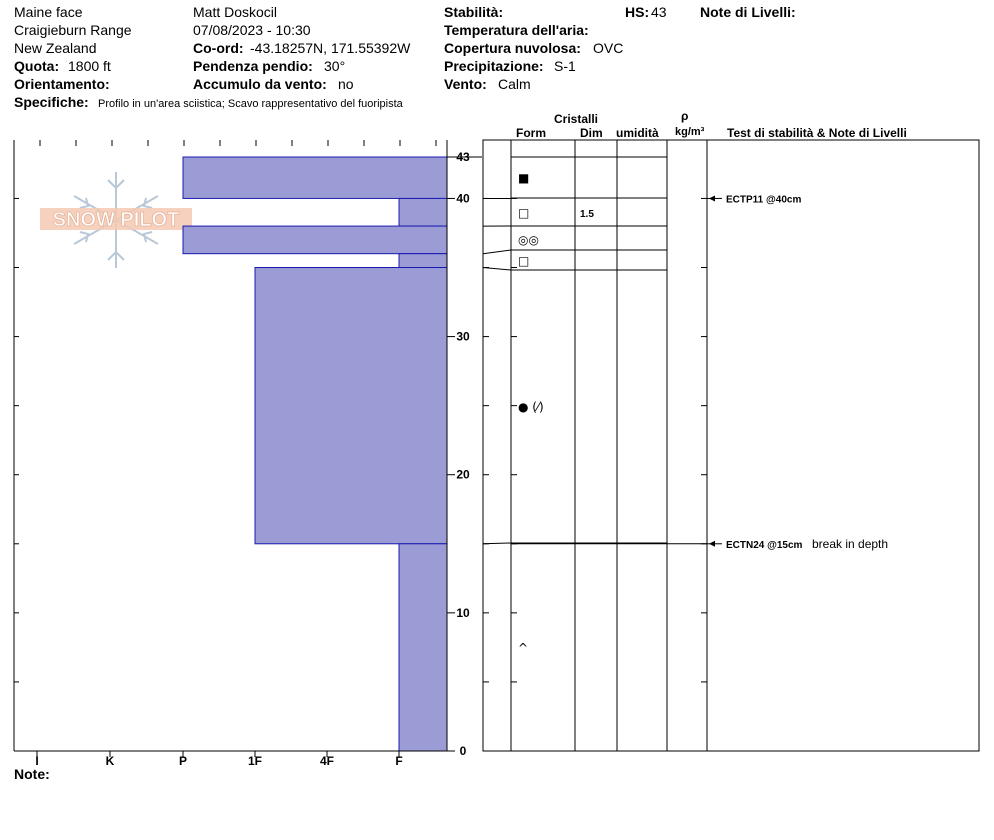  What do you see at coordinates (587, 214) in the screenshot?
I see `grain-size-label: 1.5` at bounding box center [587, 214].